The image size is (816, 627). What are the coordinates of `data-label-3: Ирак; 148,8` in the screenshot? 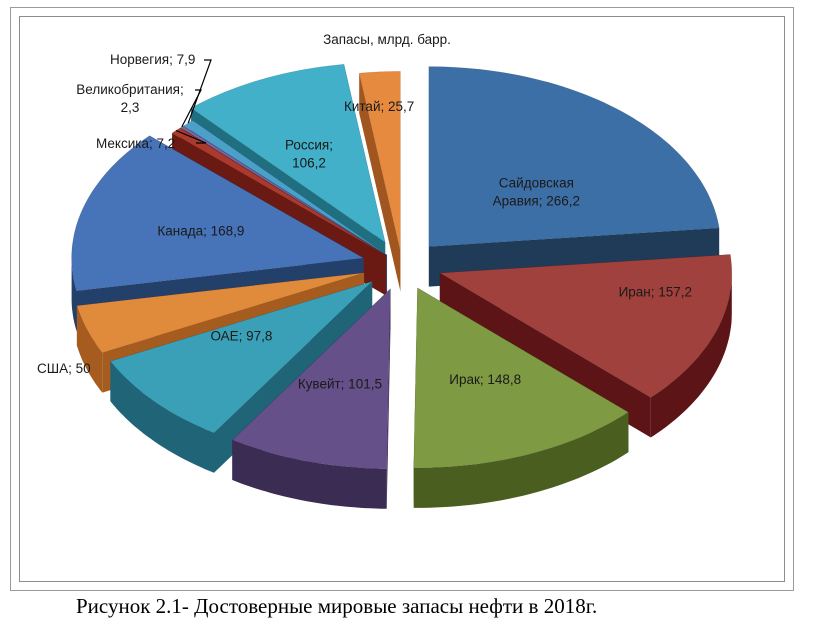 It's located at (485, 379).